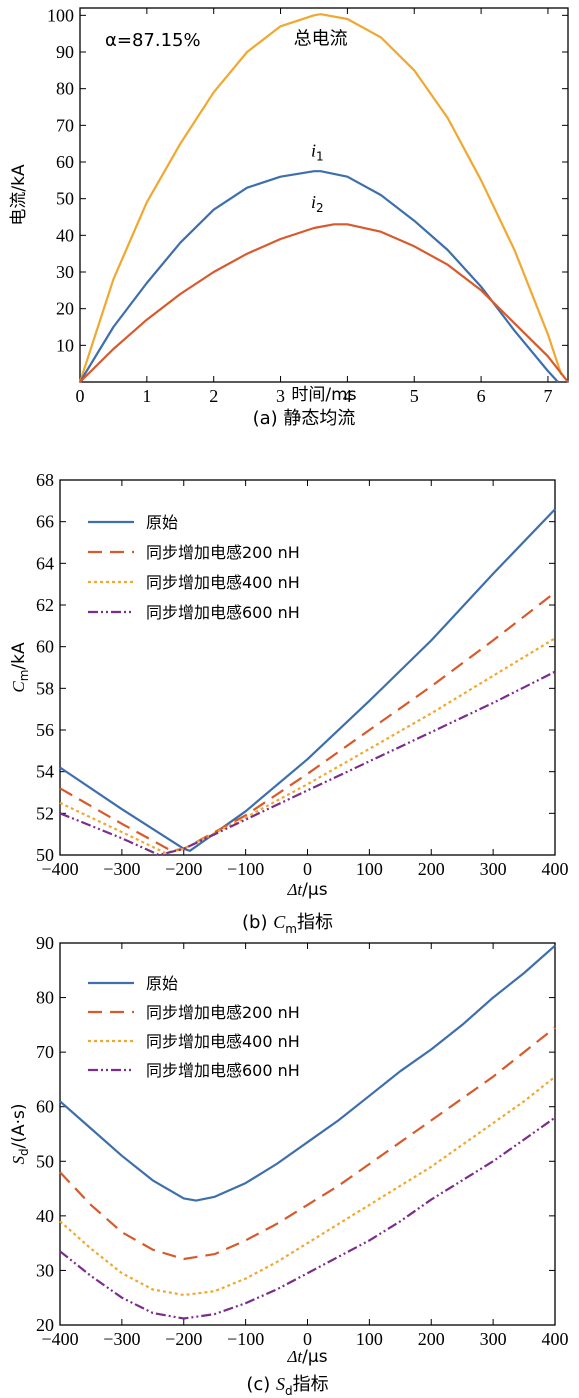 This screenshot has height=1398, width=579. Describe the element at coordinates (317, 152) in the screenshot. I see `series-label-i1: i1` at that location.